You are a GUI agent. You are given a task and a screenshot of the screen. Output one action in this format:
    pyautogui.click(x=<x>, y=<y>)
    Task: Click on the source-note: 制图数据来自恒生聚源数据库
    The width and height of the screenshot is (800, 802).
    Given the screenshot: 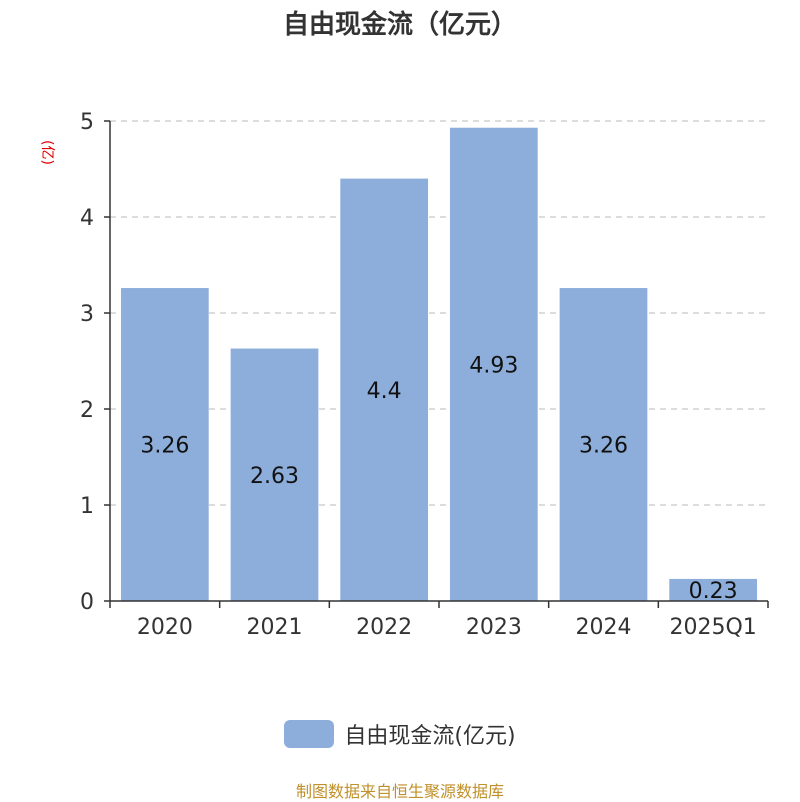 What is the action you would take?
    pyautogui.click(x=399, y=791)
    